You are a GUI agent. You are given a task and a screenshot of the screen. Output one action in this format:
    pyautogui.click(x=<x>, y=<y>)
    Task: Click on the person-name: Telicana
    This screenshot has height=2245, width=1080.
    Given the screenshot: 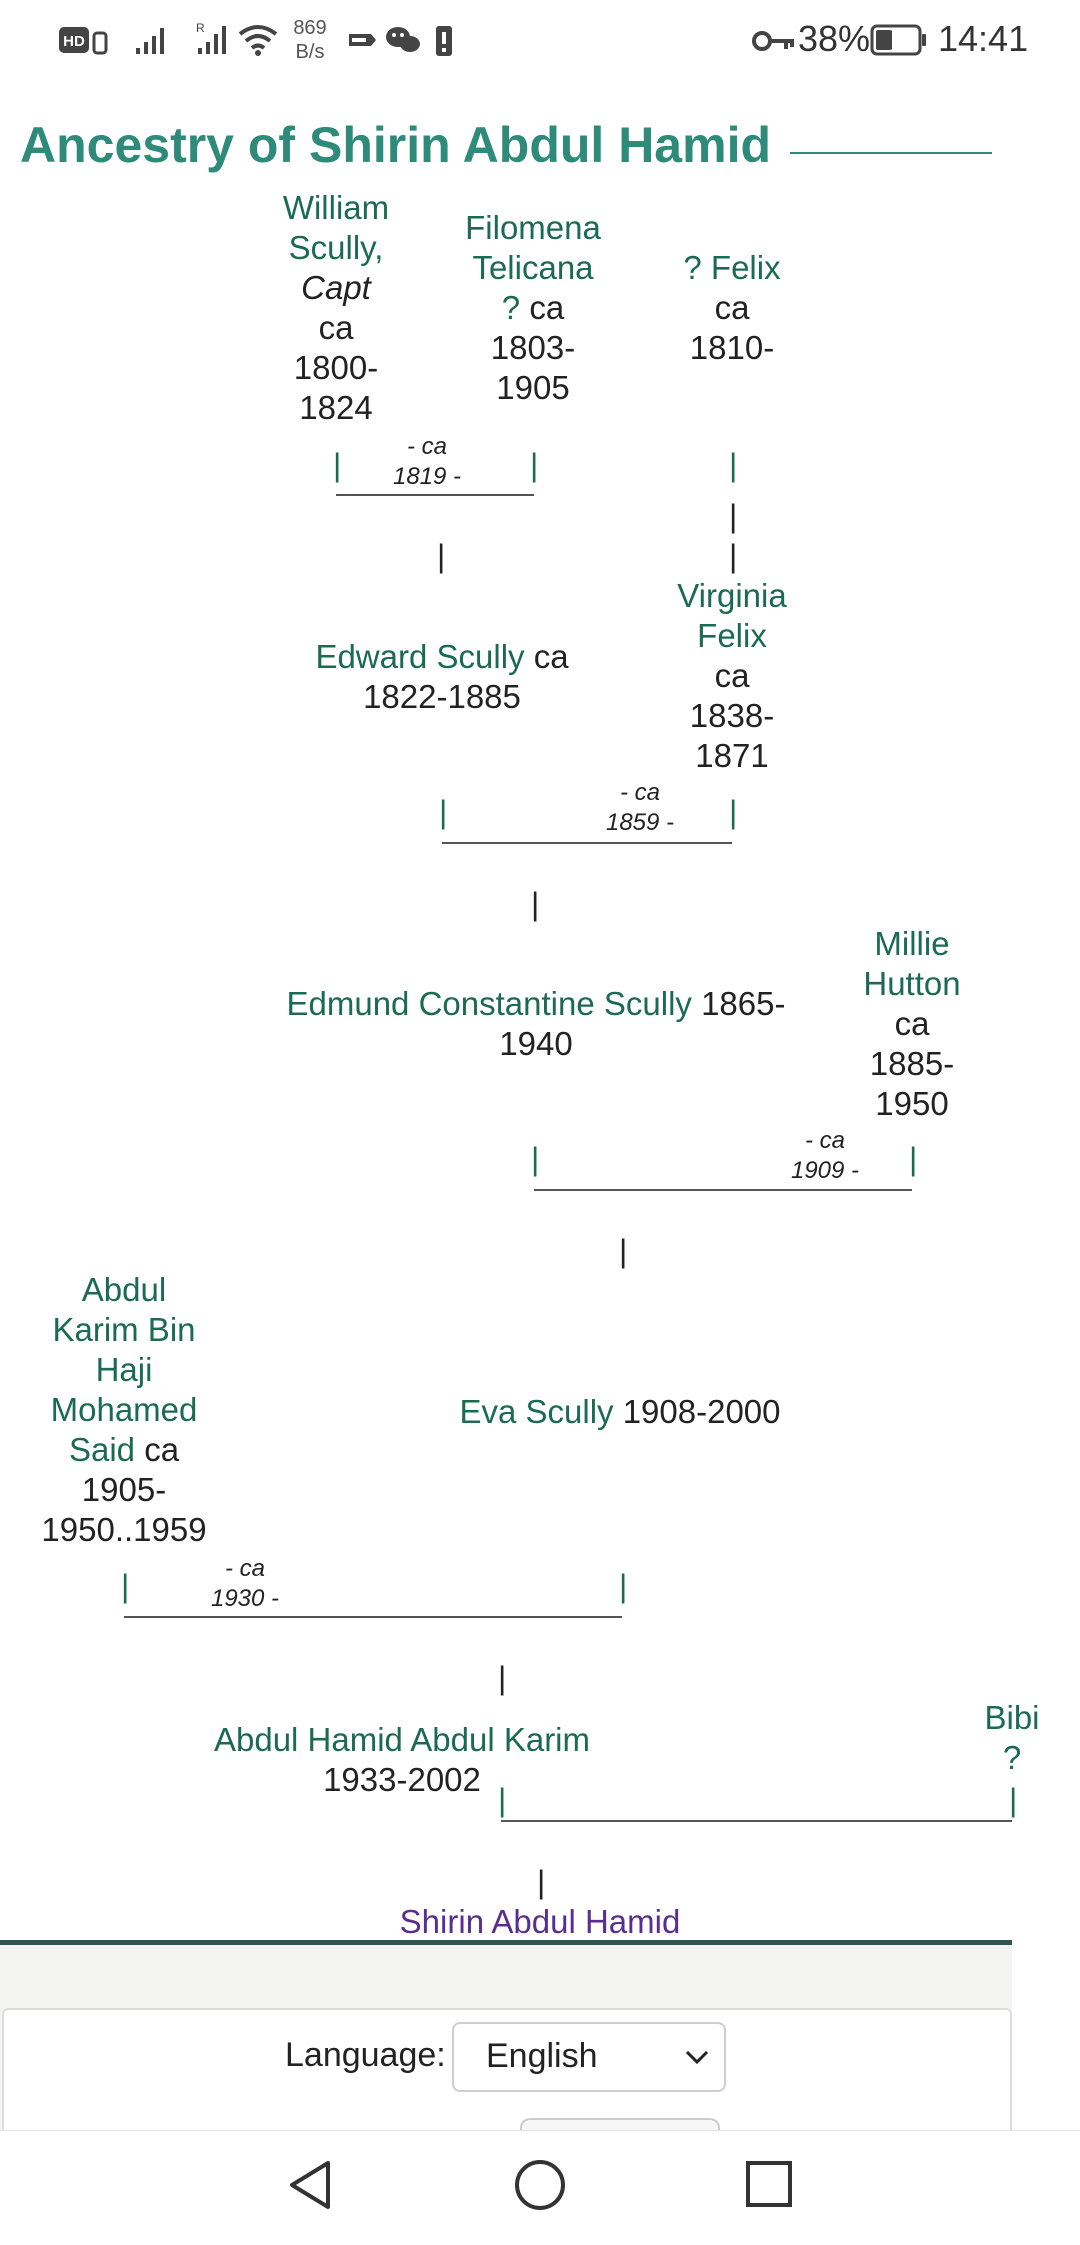 What is the action you would take?
    pyautogui.click(x=533, y=267)
    